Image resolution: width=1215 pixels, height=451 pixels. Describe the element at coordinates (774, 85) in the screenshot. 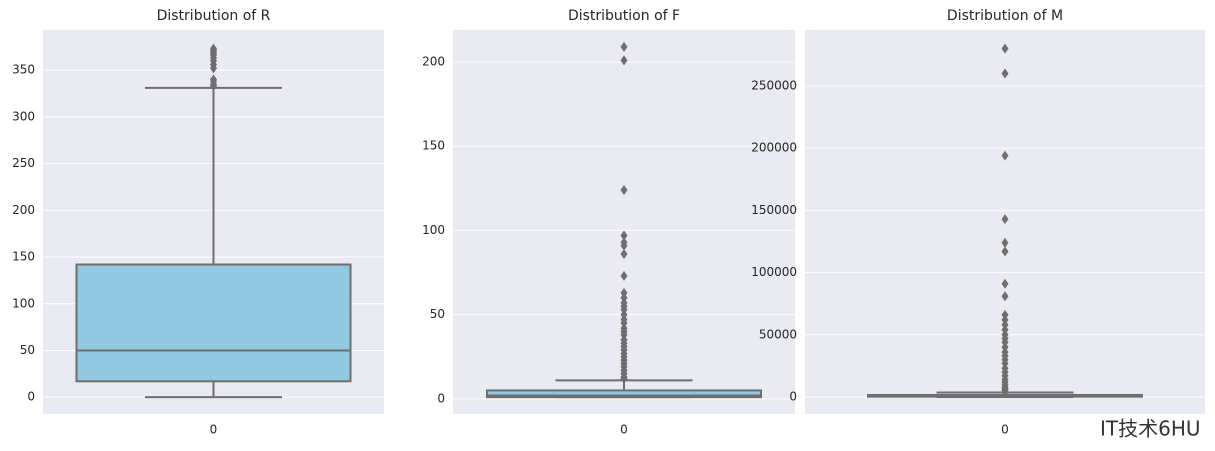

I see `y-tick-label: 250000` at that location.